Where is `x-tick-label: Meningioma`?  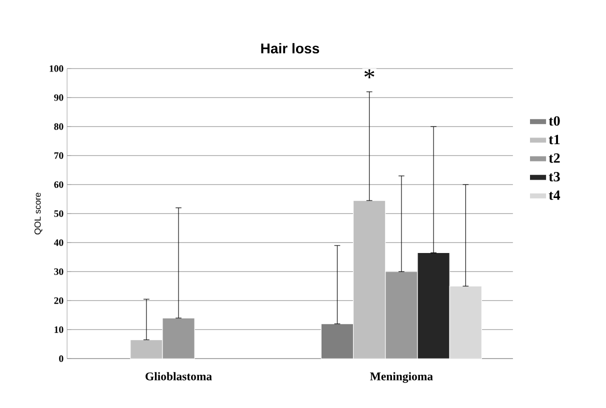 x-tick-label: Meningioma is located at coordinates (401, 378).